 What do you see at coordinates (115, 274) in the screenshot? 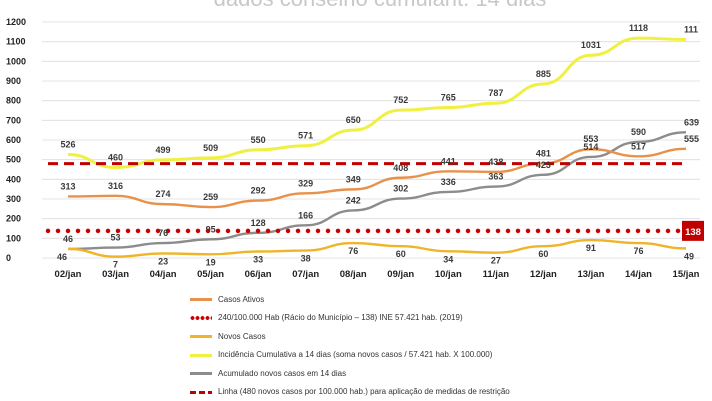
I see `x-tick-label: 03/jan` at bounding box center [115, 274].